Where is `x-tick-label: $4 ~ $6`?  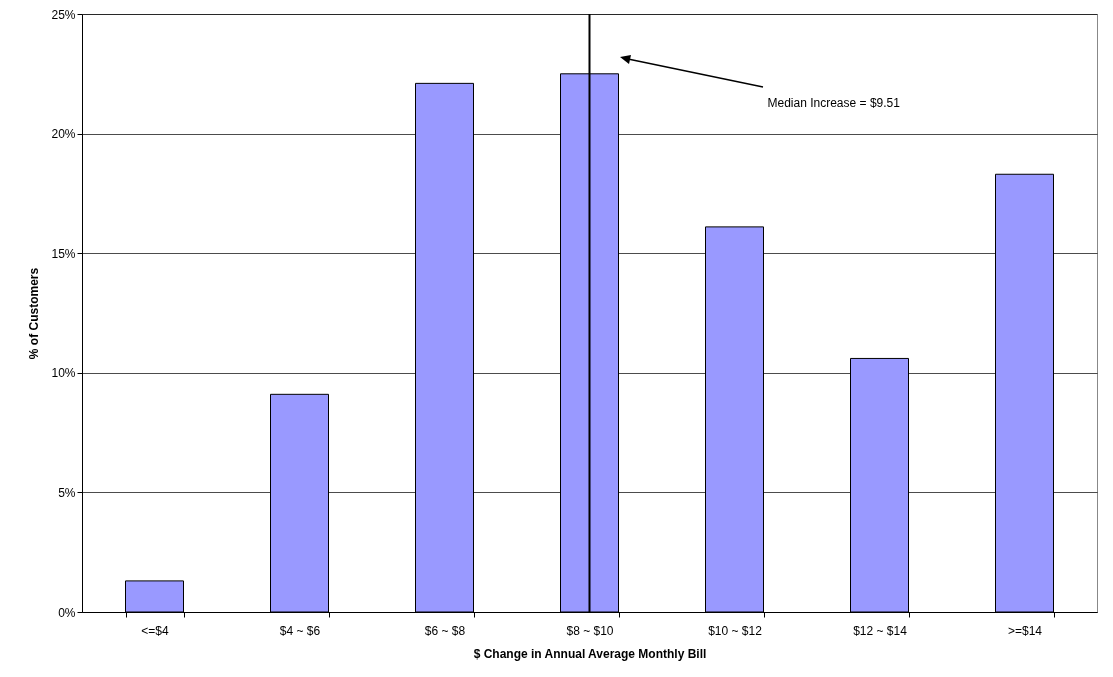 x-tick-label: $4 ~ $6 is located at coordinates (300, 630).